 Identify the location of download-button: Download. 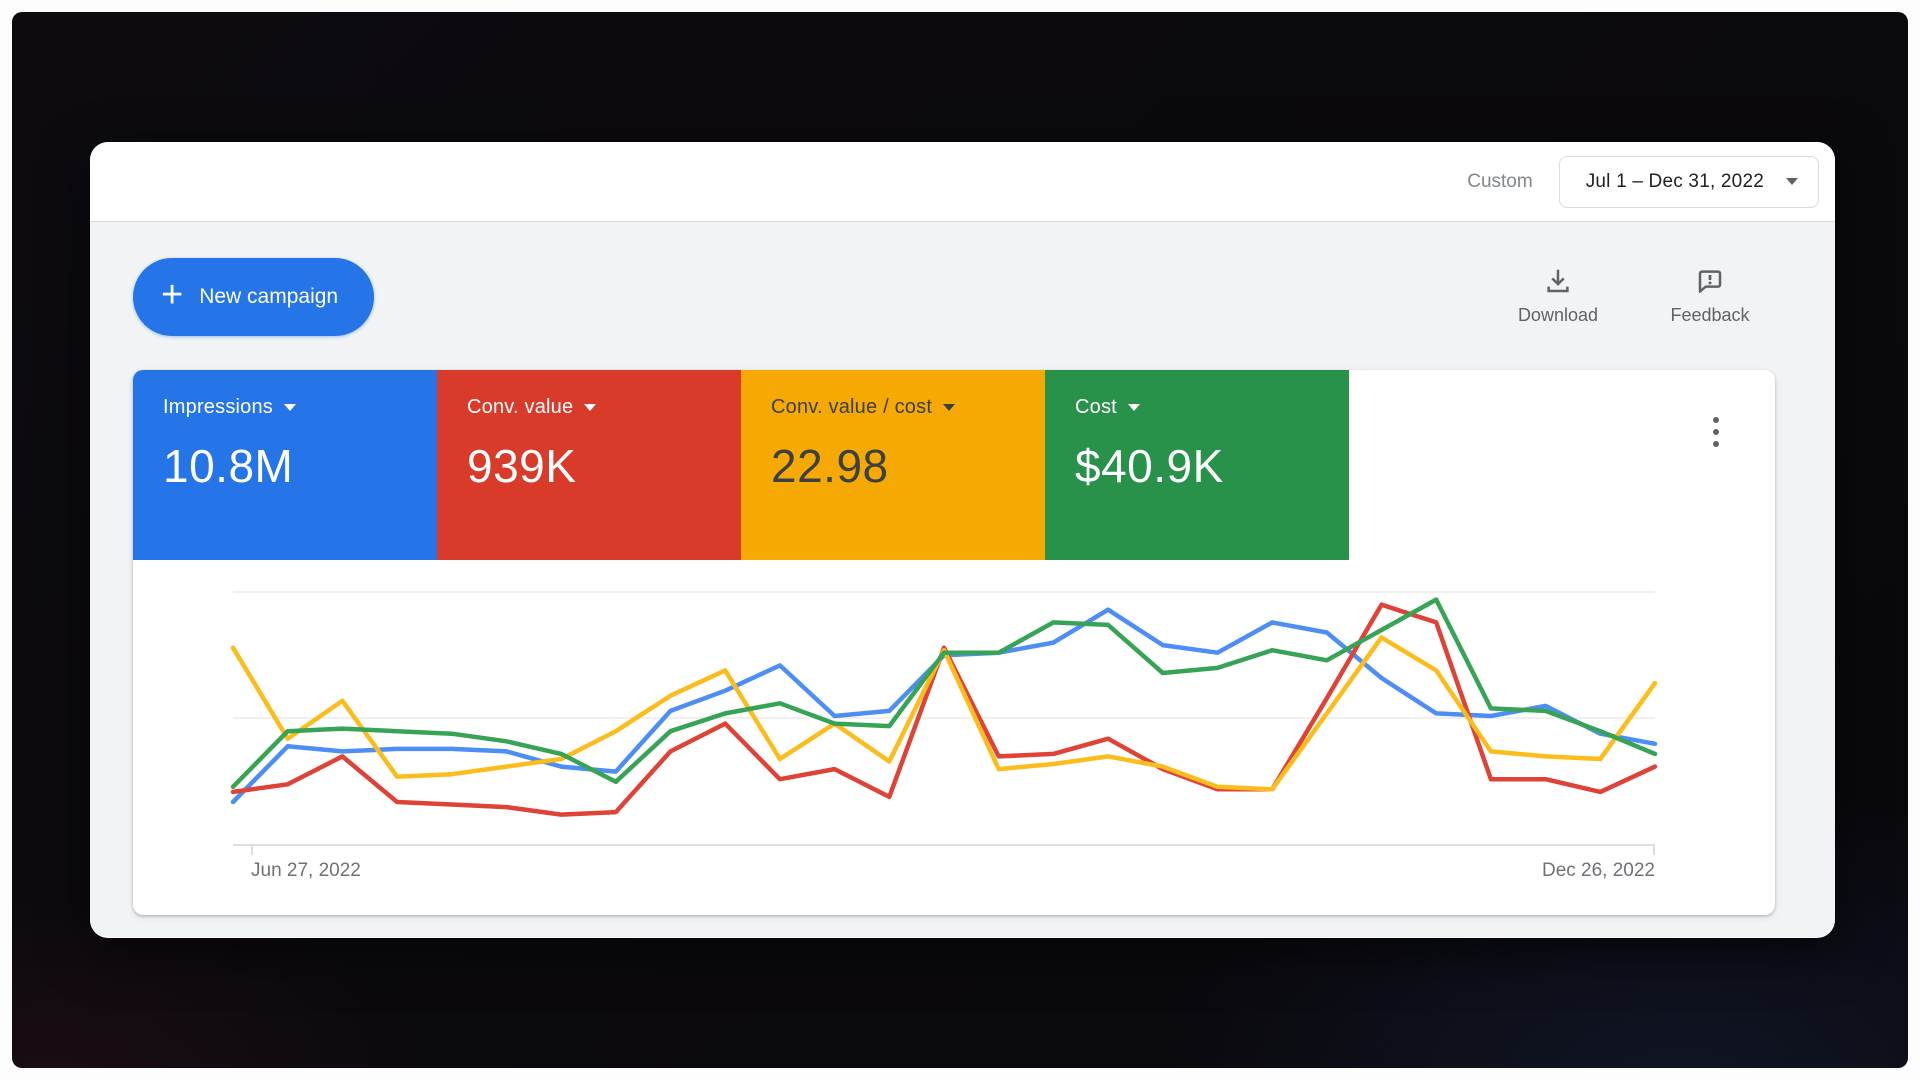
(1558, 296).